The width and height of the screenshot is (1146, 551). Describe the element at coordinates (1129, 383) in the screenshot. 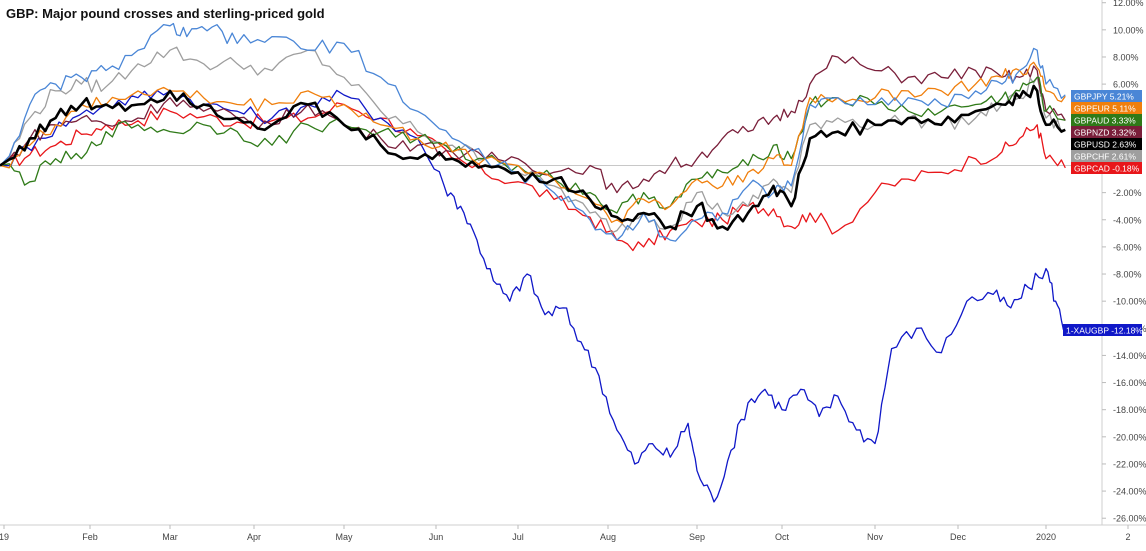

I see `y-tick-label: -16.00%` at that location.